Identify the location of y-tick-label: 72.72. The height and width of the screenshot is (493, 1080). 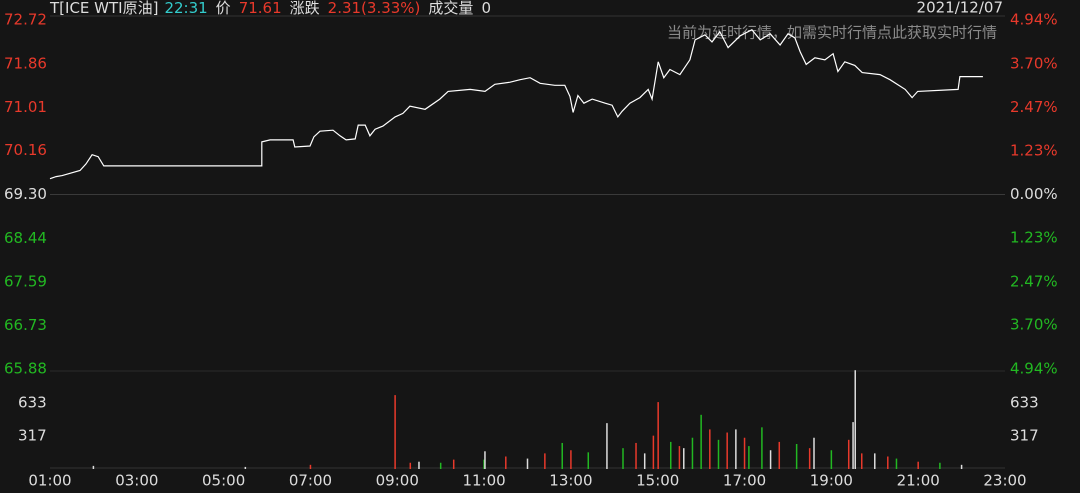
(25, 20).